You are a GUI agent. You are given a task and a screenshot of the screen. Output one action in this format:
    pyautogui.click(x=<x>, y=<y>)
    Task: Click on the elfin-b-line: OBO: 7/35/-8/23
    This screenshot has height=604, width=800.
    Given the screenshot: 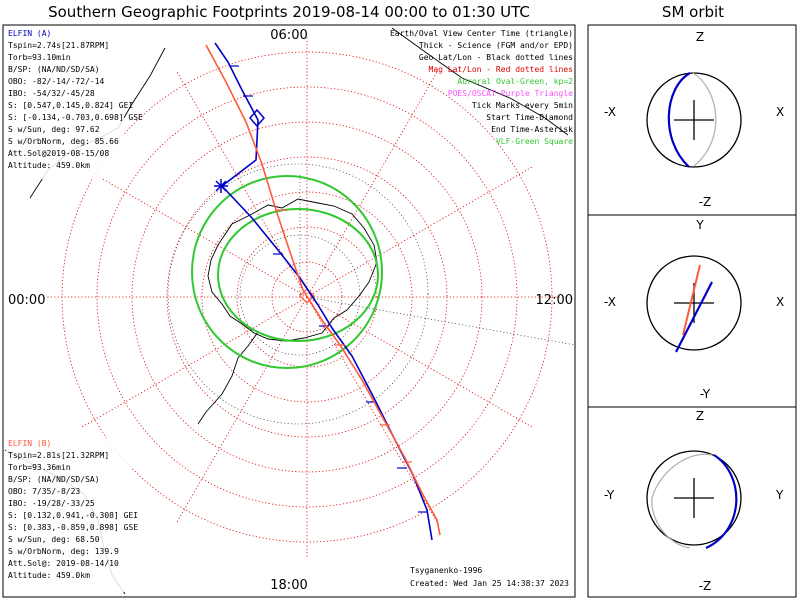 What is the action you would take?
    pyautogui.click(x=44, y=491)
    